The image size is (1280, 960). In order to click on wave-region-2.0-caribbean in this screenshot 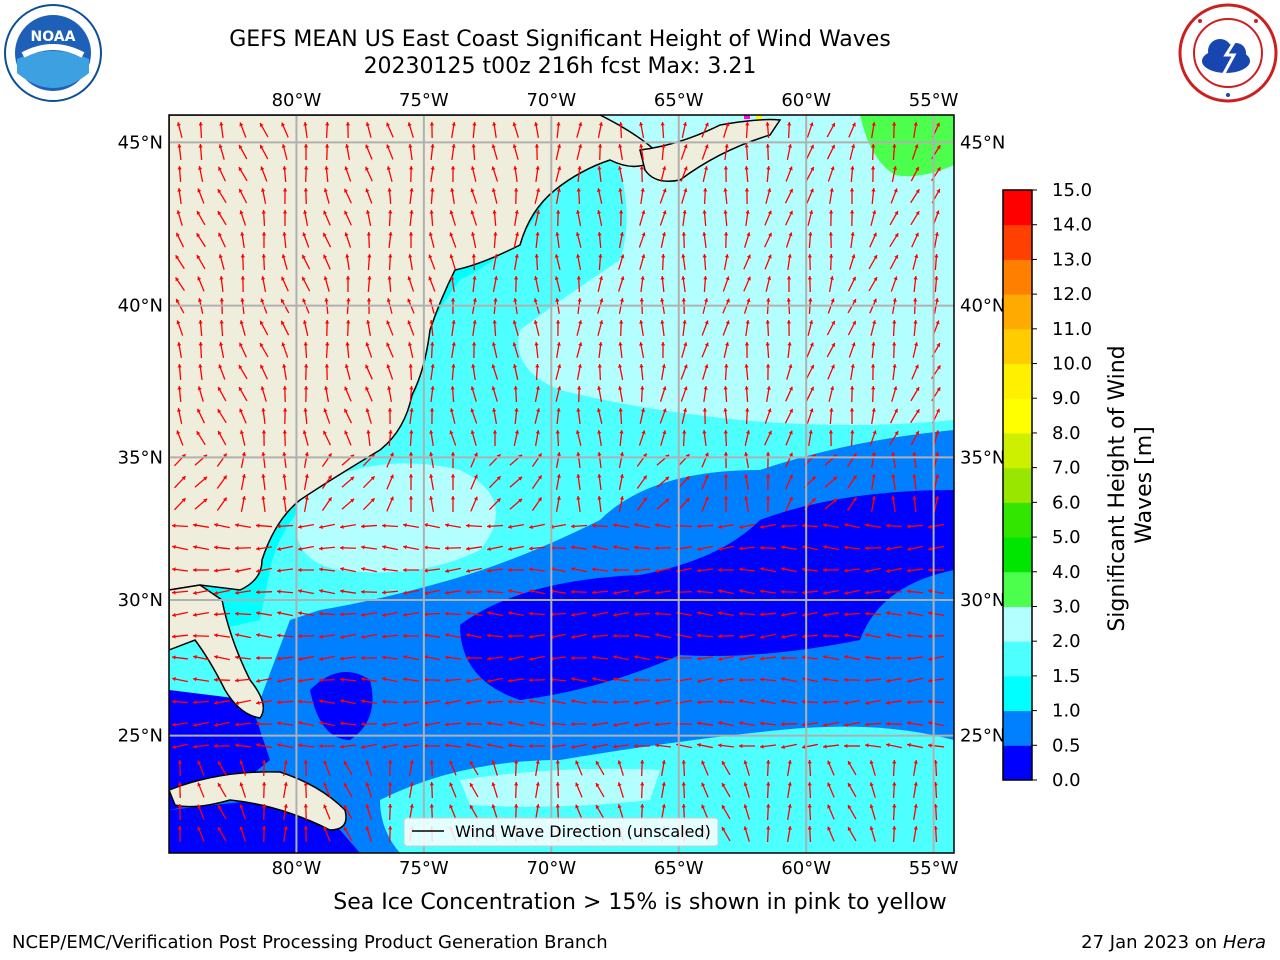, I will do `click(560, 787)`.